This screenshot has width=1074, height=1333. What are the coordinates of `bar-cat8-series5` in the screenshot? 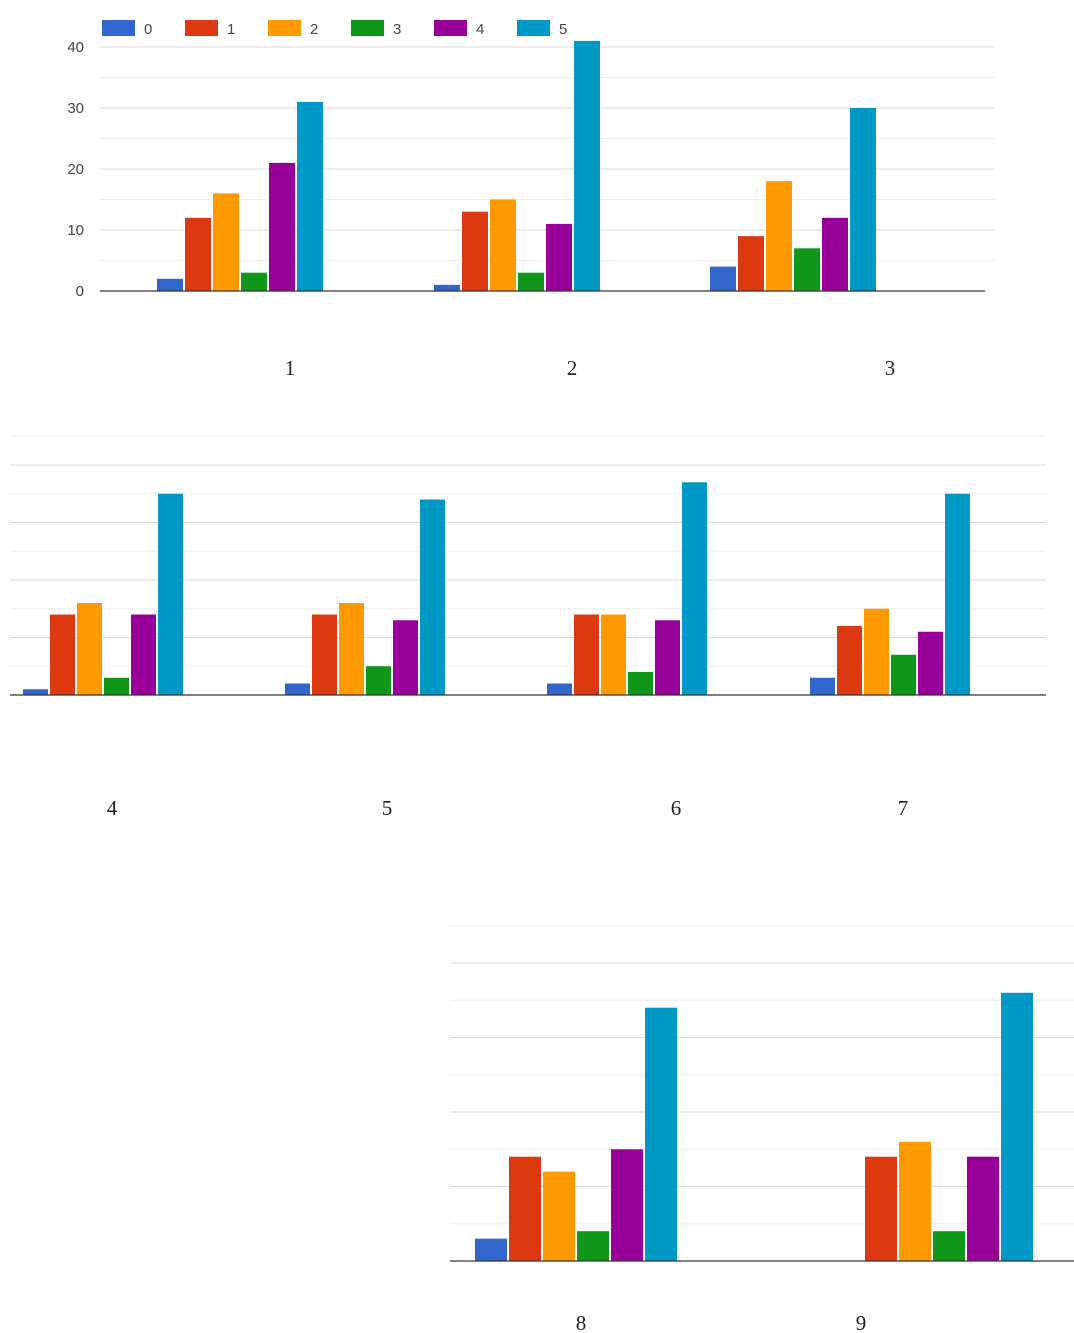 It's located at (661, 1134).